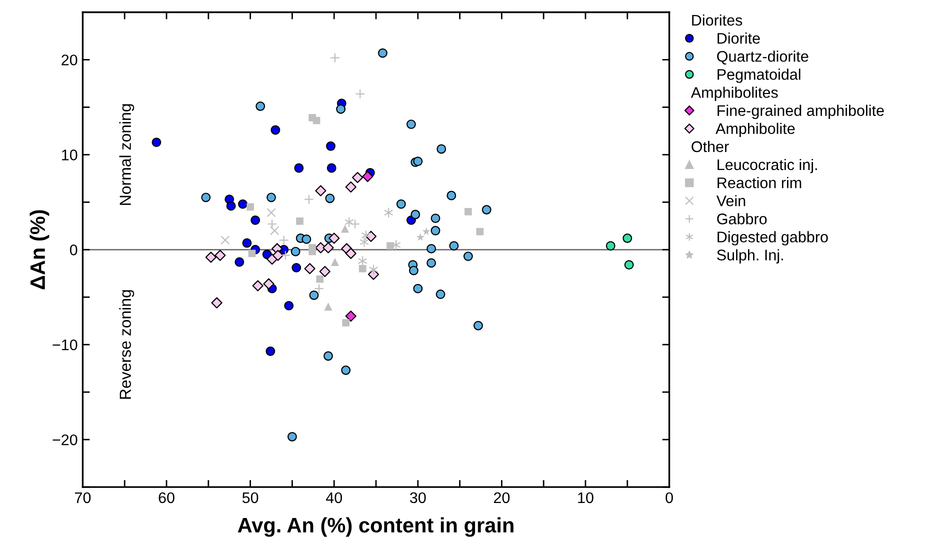  What do you see at coordinates (717, 20) in the screenshot?
I see `text: Diorites` at bounding box center [717, 20].